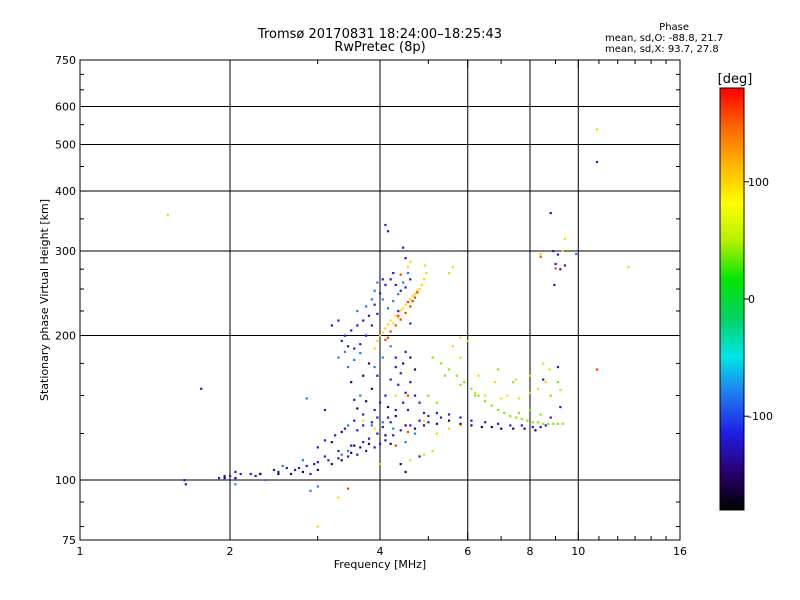  What do you see at coordinates (69, 540) in the screenshot?
I see `y-tick-label: 75` at bounding box center [69, 540].